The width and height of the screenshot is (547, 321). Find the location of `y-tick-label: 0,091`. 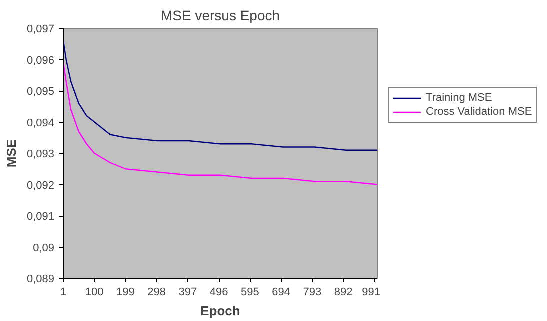

y-tick-label: 0,091 is located at coordinates (40, 217).